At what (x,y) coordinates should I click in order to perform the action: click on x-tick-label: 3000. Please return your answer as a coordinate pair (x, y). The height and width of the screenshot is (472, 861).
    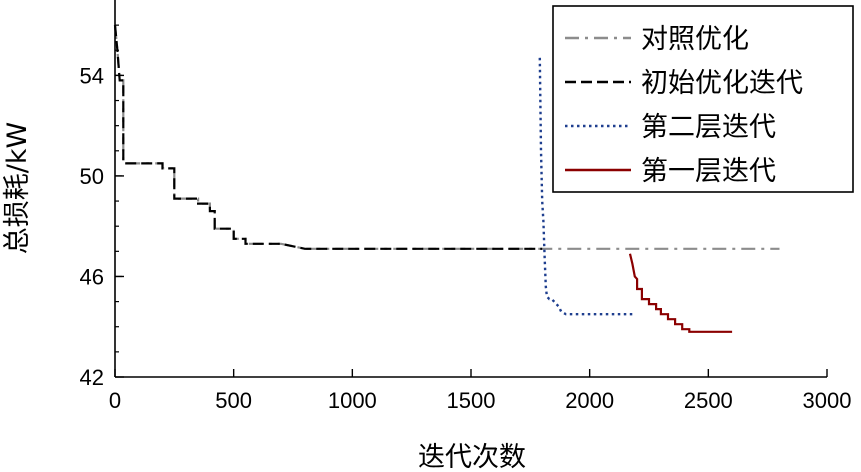
    Looking at the image, I should click on (827, 400).